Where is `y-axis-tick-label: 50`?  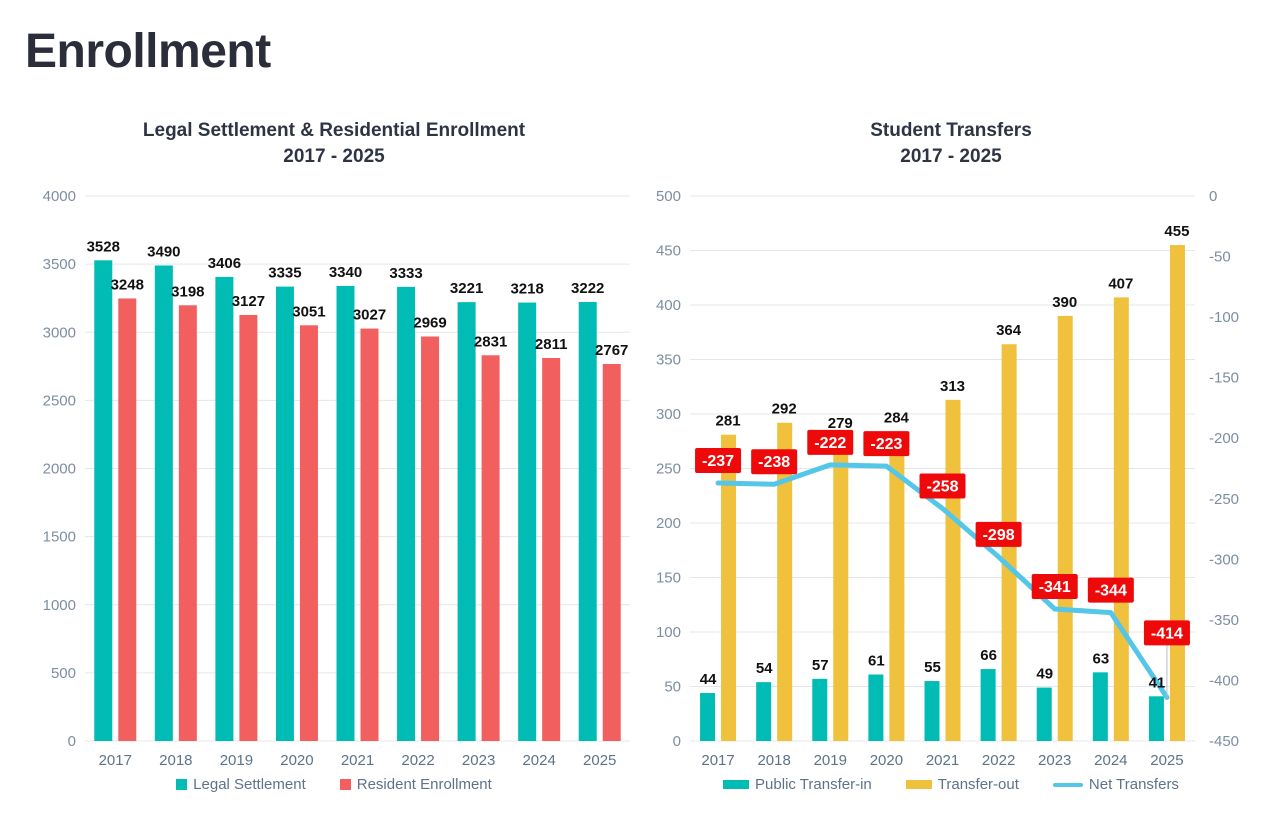 y-axis-tick-label: 50 is located at coordinates (672, 687).